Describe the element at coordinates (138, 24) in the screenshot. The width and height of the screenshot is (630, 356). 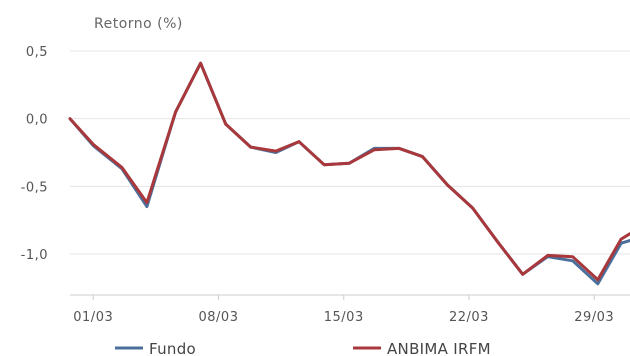
I see `y-axis-title: Retorno (%)` at that location.